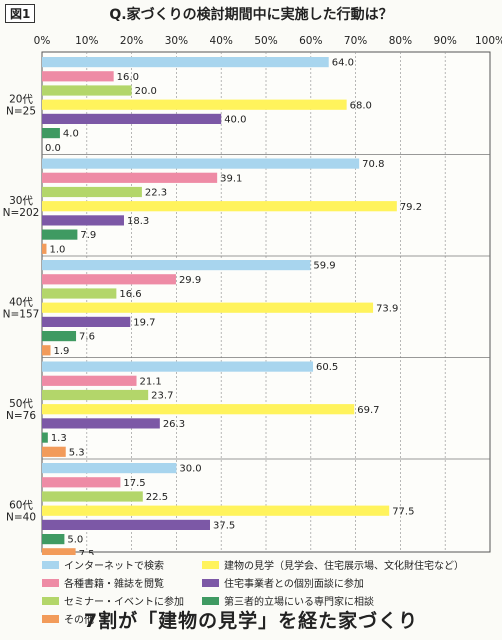  What do you see at coordinates (146, 91) in the screenshot?
I see `bar-value-label: 20.0` at bounding box center [146, 91].